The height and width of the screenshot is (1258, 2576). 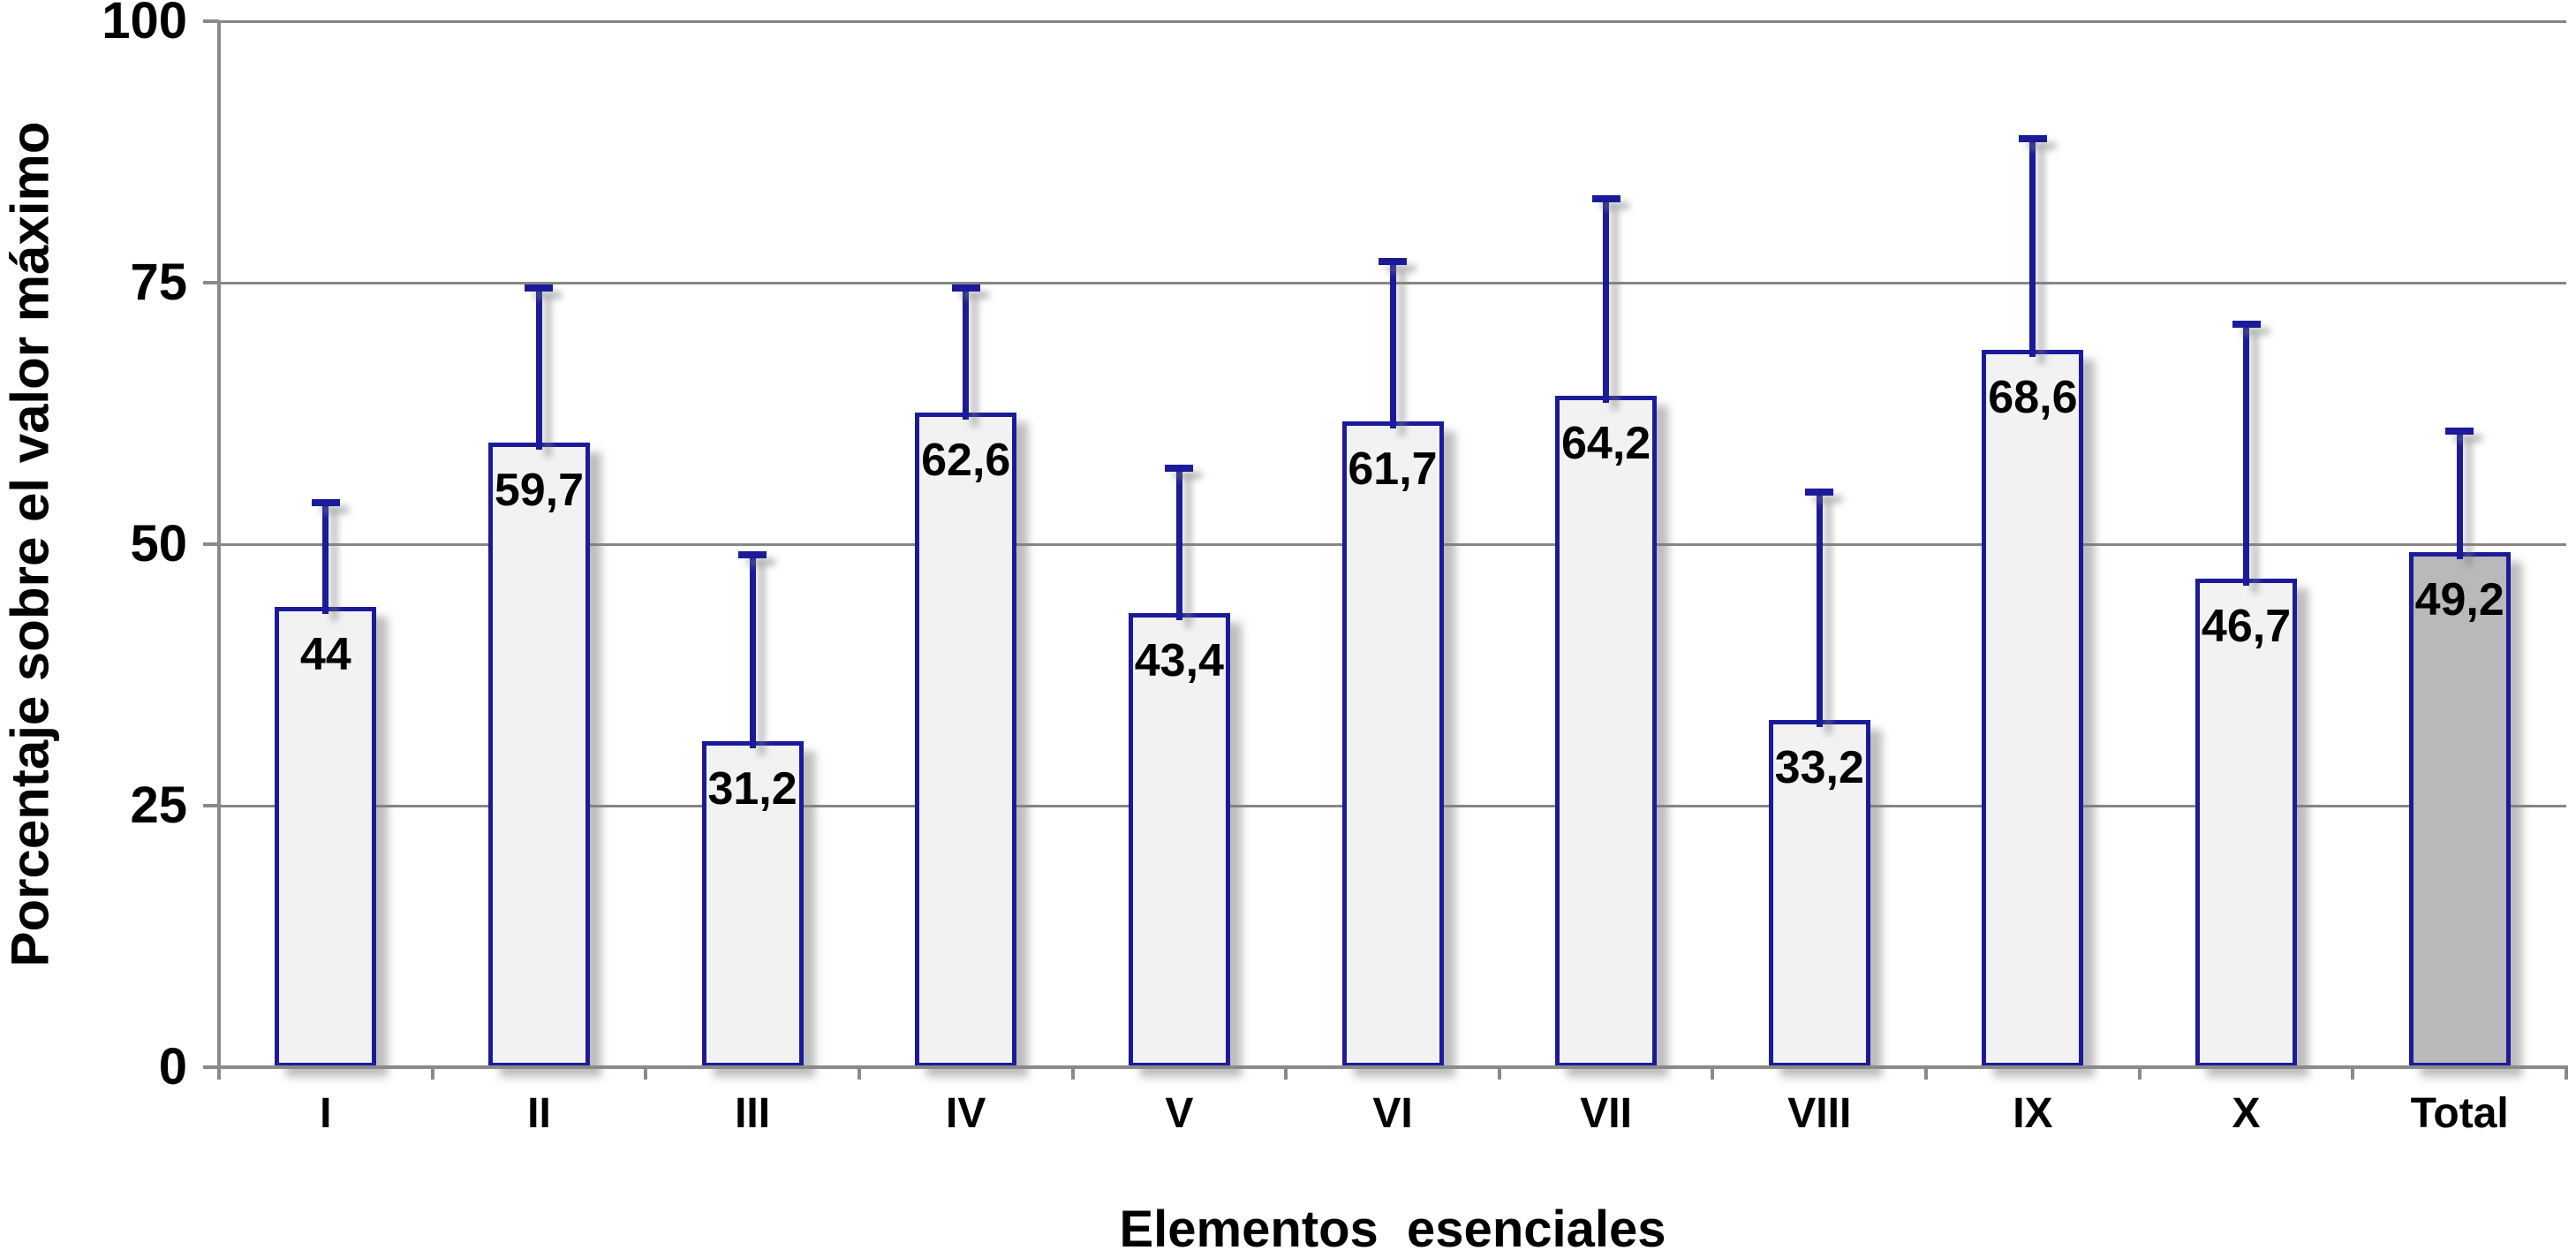 What do you see at coordinates (158, 543) in the screenshot?
I see `y-tick-label: 50` at bounding box center [158, 543].